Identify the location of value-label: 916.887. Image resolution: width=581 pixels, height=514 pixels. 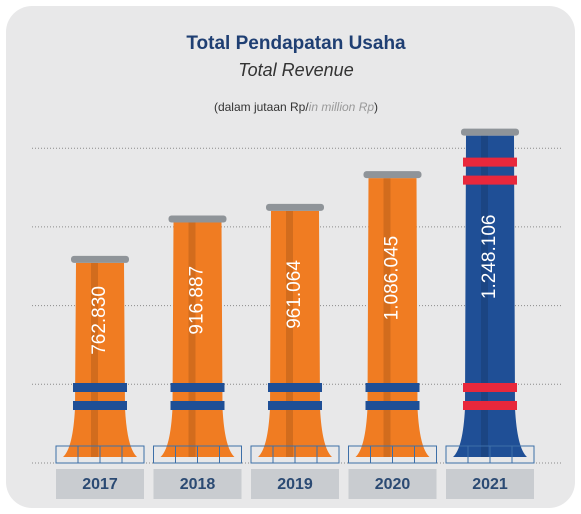
(197, 300).